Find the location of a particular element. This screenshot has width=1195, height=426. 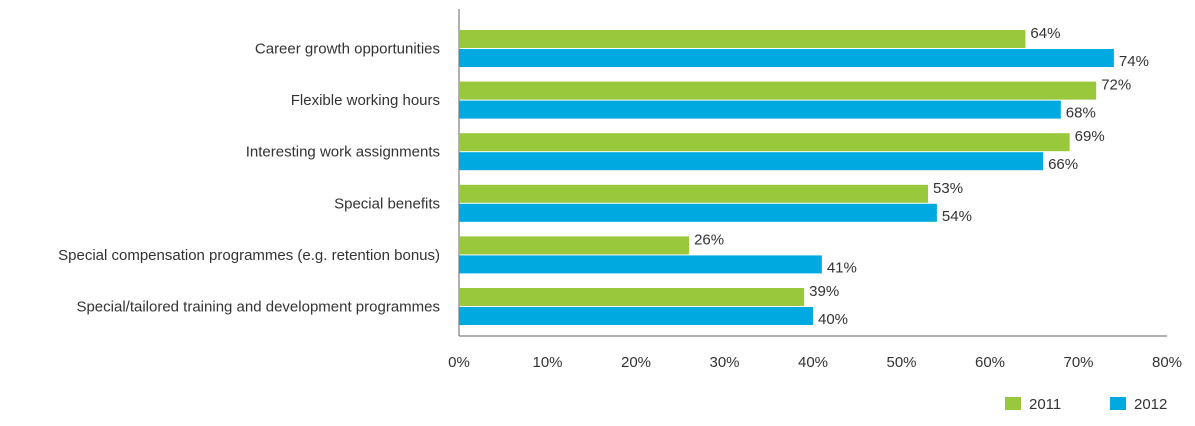

value-label-2011-3: 53% is located at coordinates (948, 188).